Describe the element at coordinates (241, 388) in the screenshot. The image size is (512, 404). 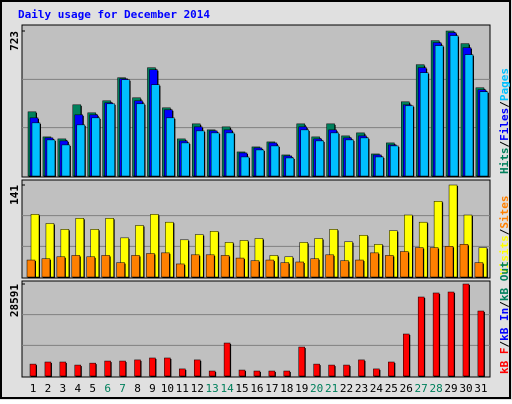
I see `x-tick-label: 15` at that location.